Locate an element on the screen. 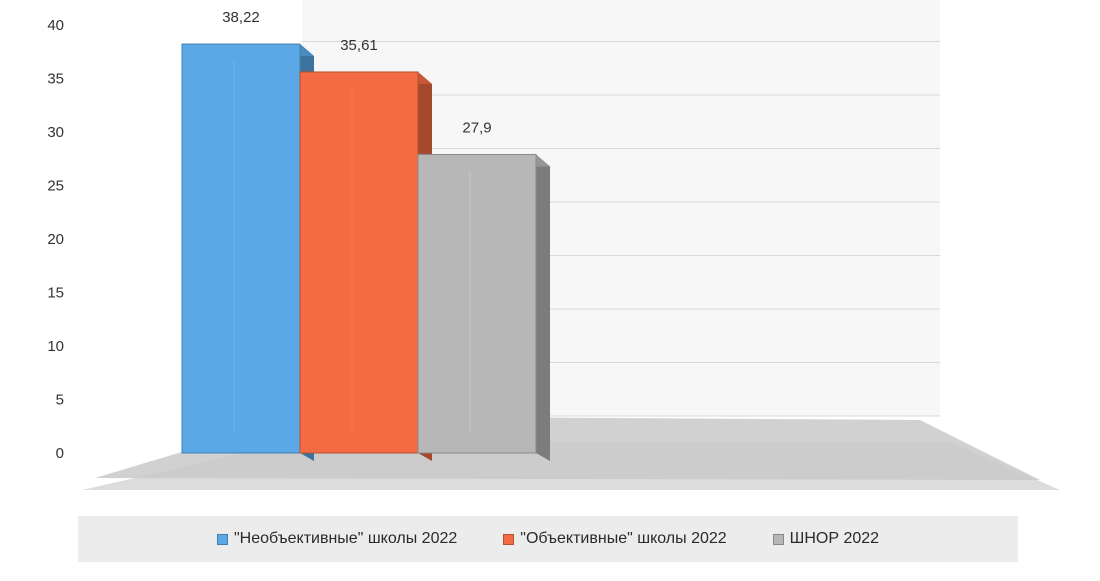 The image size is (1100, 581). y-tick-label-10: 10 is located at coordinates (55, 346).